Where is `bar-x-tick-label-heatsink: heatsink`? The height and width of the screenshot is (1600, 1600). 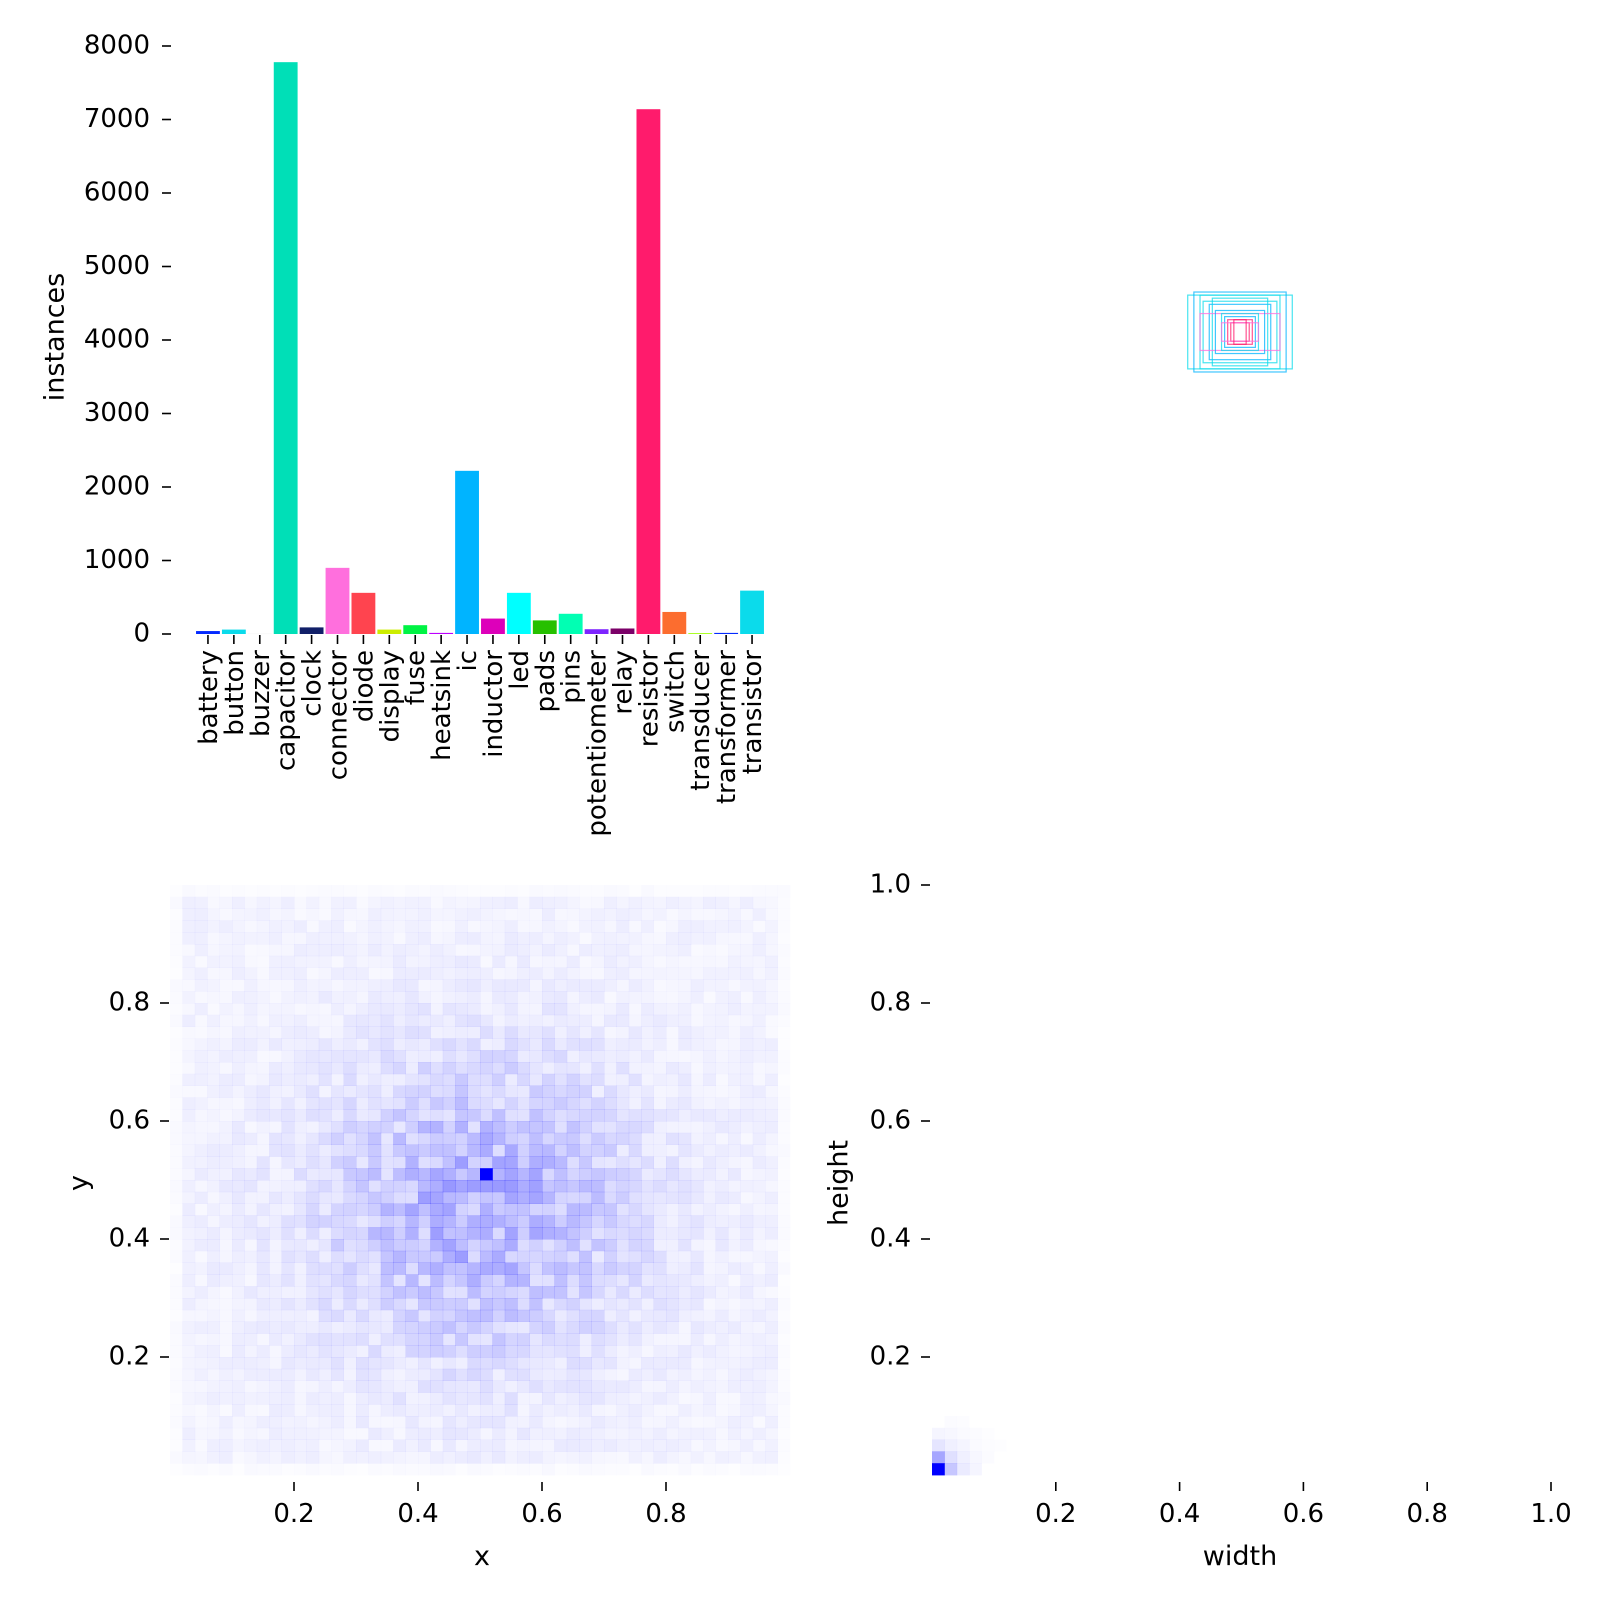 bar-x-tick-label-heatsink: heatsink is located at coordinates (442, 705).